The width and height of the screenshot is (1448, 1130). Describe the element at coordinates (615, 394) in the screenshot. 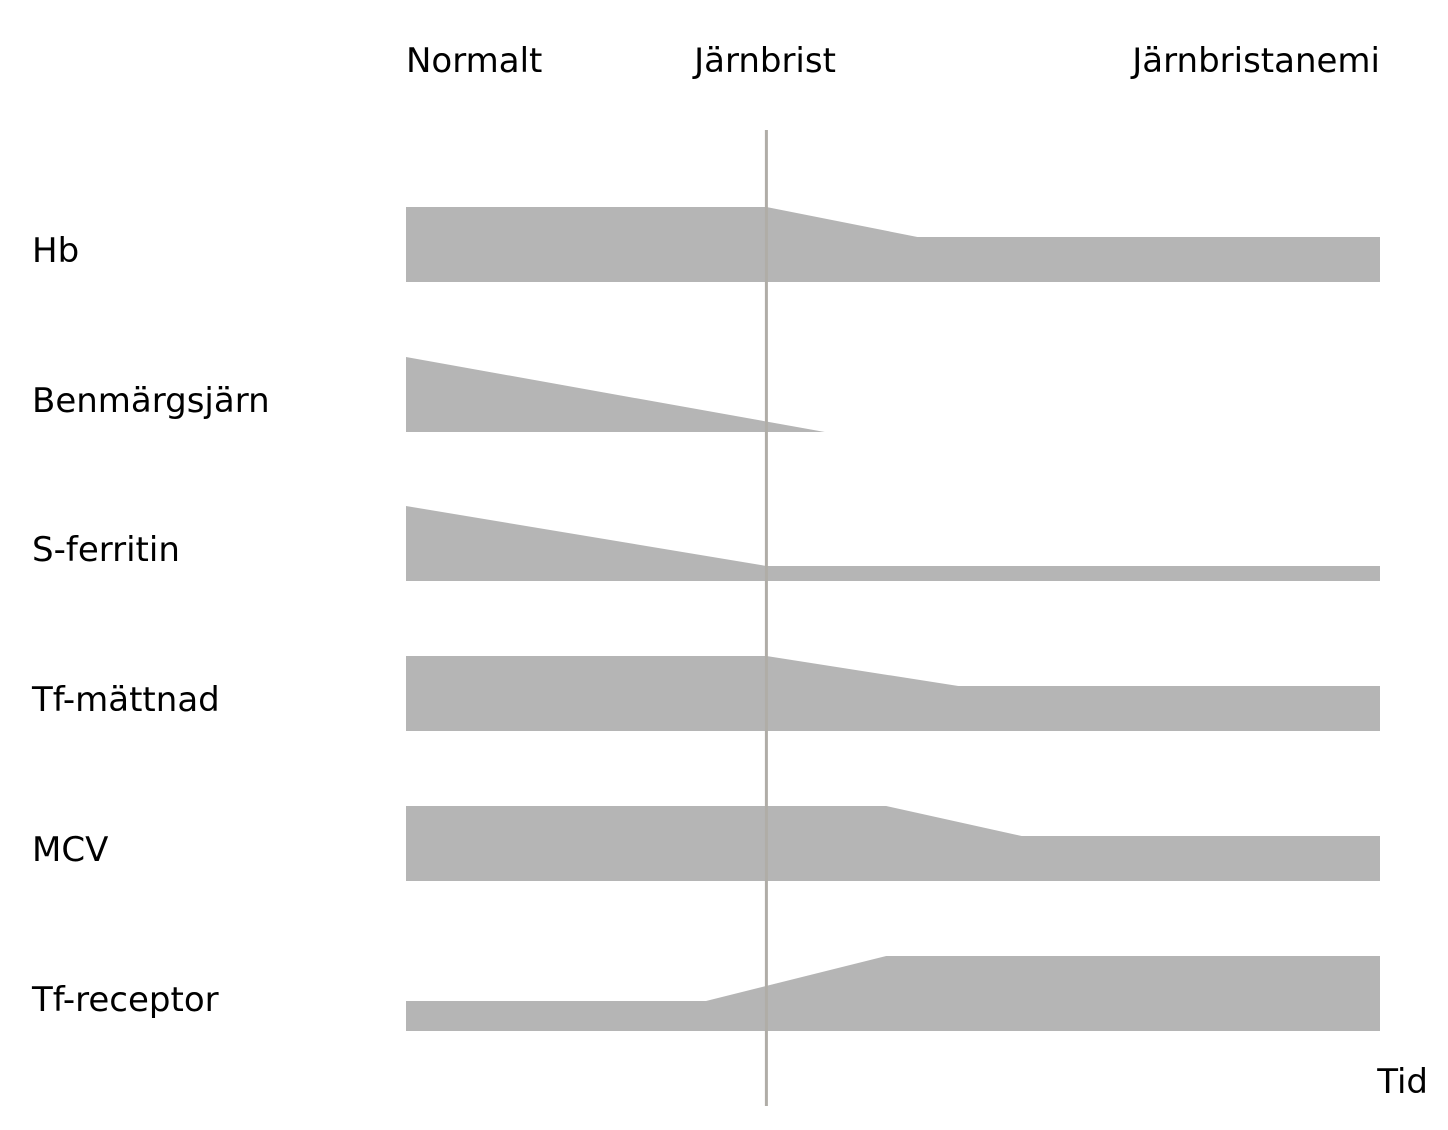

I see `band-benmargsjarn` at that location.